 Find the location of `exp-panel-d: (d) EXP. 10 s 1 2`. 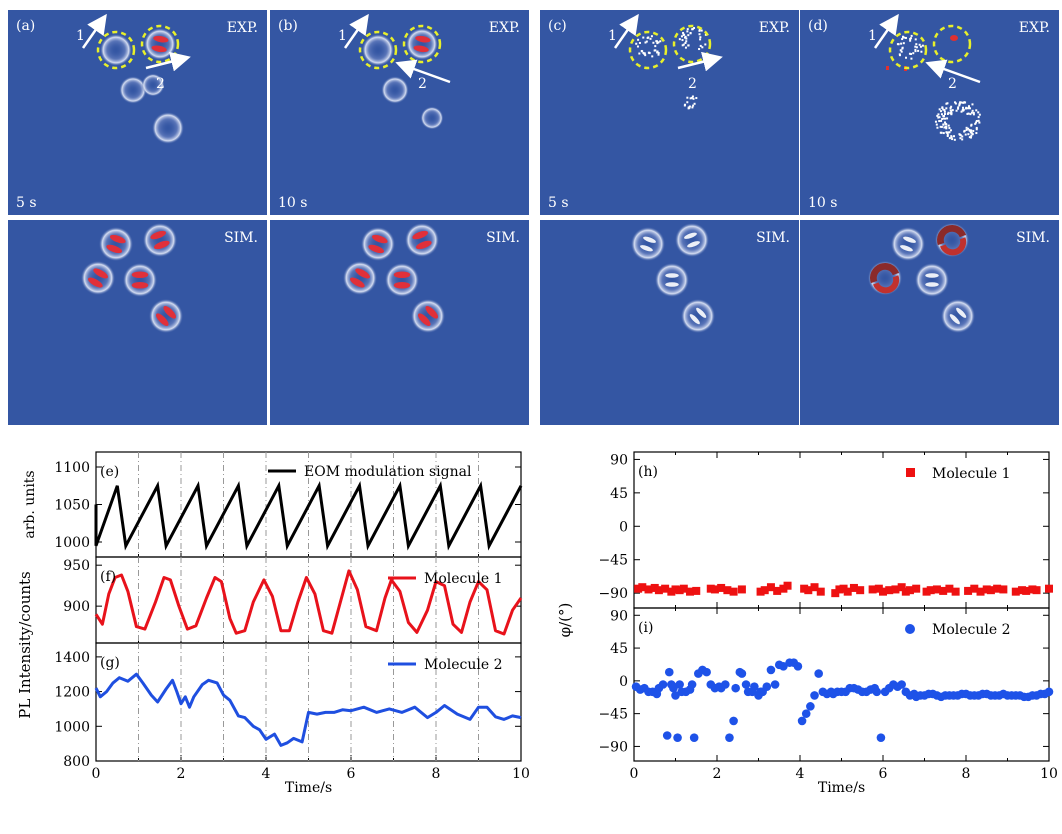

exp-panel-d: (d) EXP. 10 s 1 2 is located at coordinates (929, 112).